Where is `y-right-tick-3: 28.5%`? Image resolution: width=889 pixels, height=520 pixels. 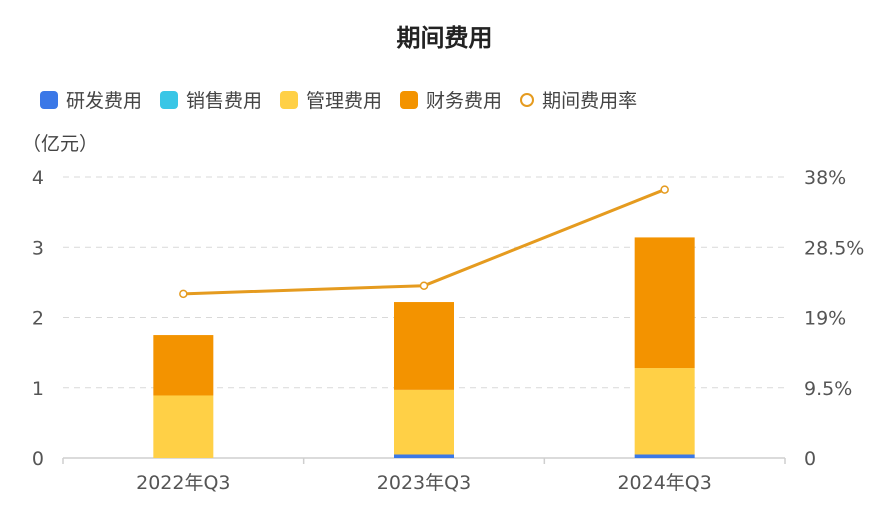 y-right-tick-3: 28.5% is located at coordinates (834, 248).